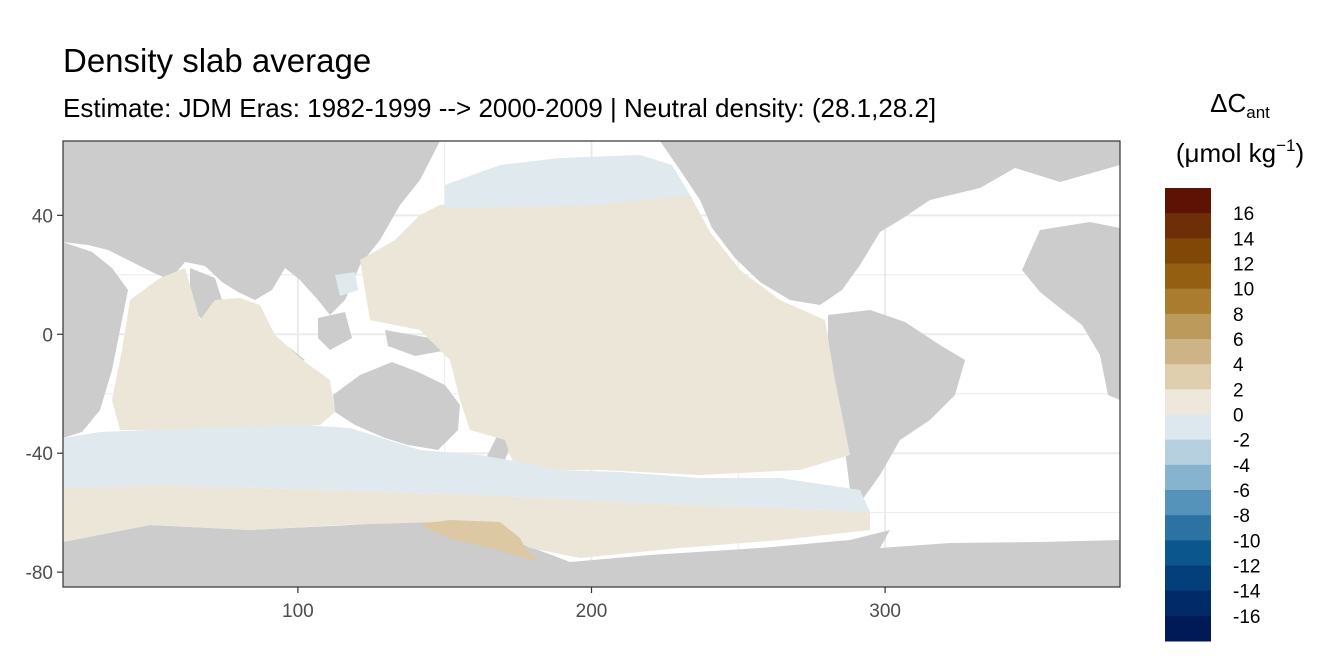 Image resolution: width=1344 pixels, height=672 pixels. What do you see at coordinates (298, 611) in the screenshot?
I see `x-tick-label: 100` at bounding box center [298, 611].